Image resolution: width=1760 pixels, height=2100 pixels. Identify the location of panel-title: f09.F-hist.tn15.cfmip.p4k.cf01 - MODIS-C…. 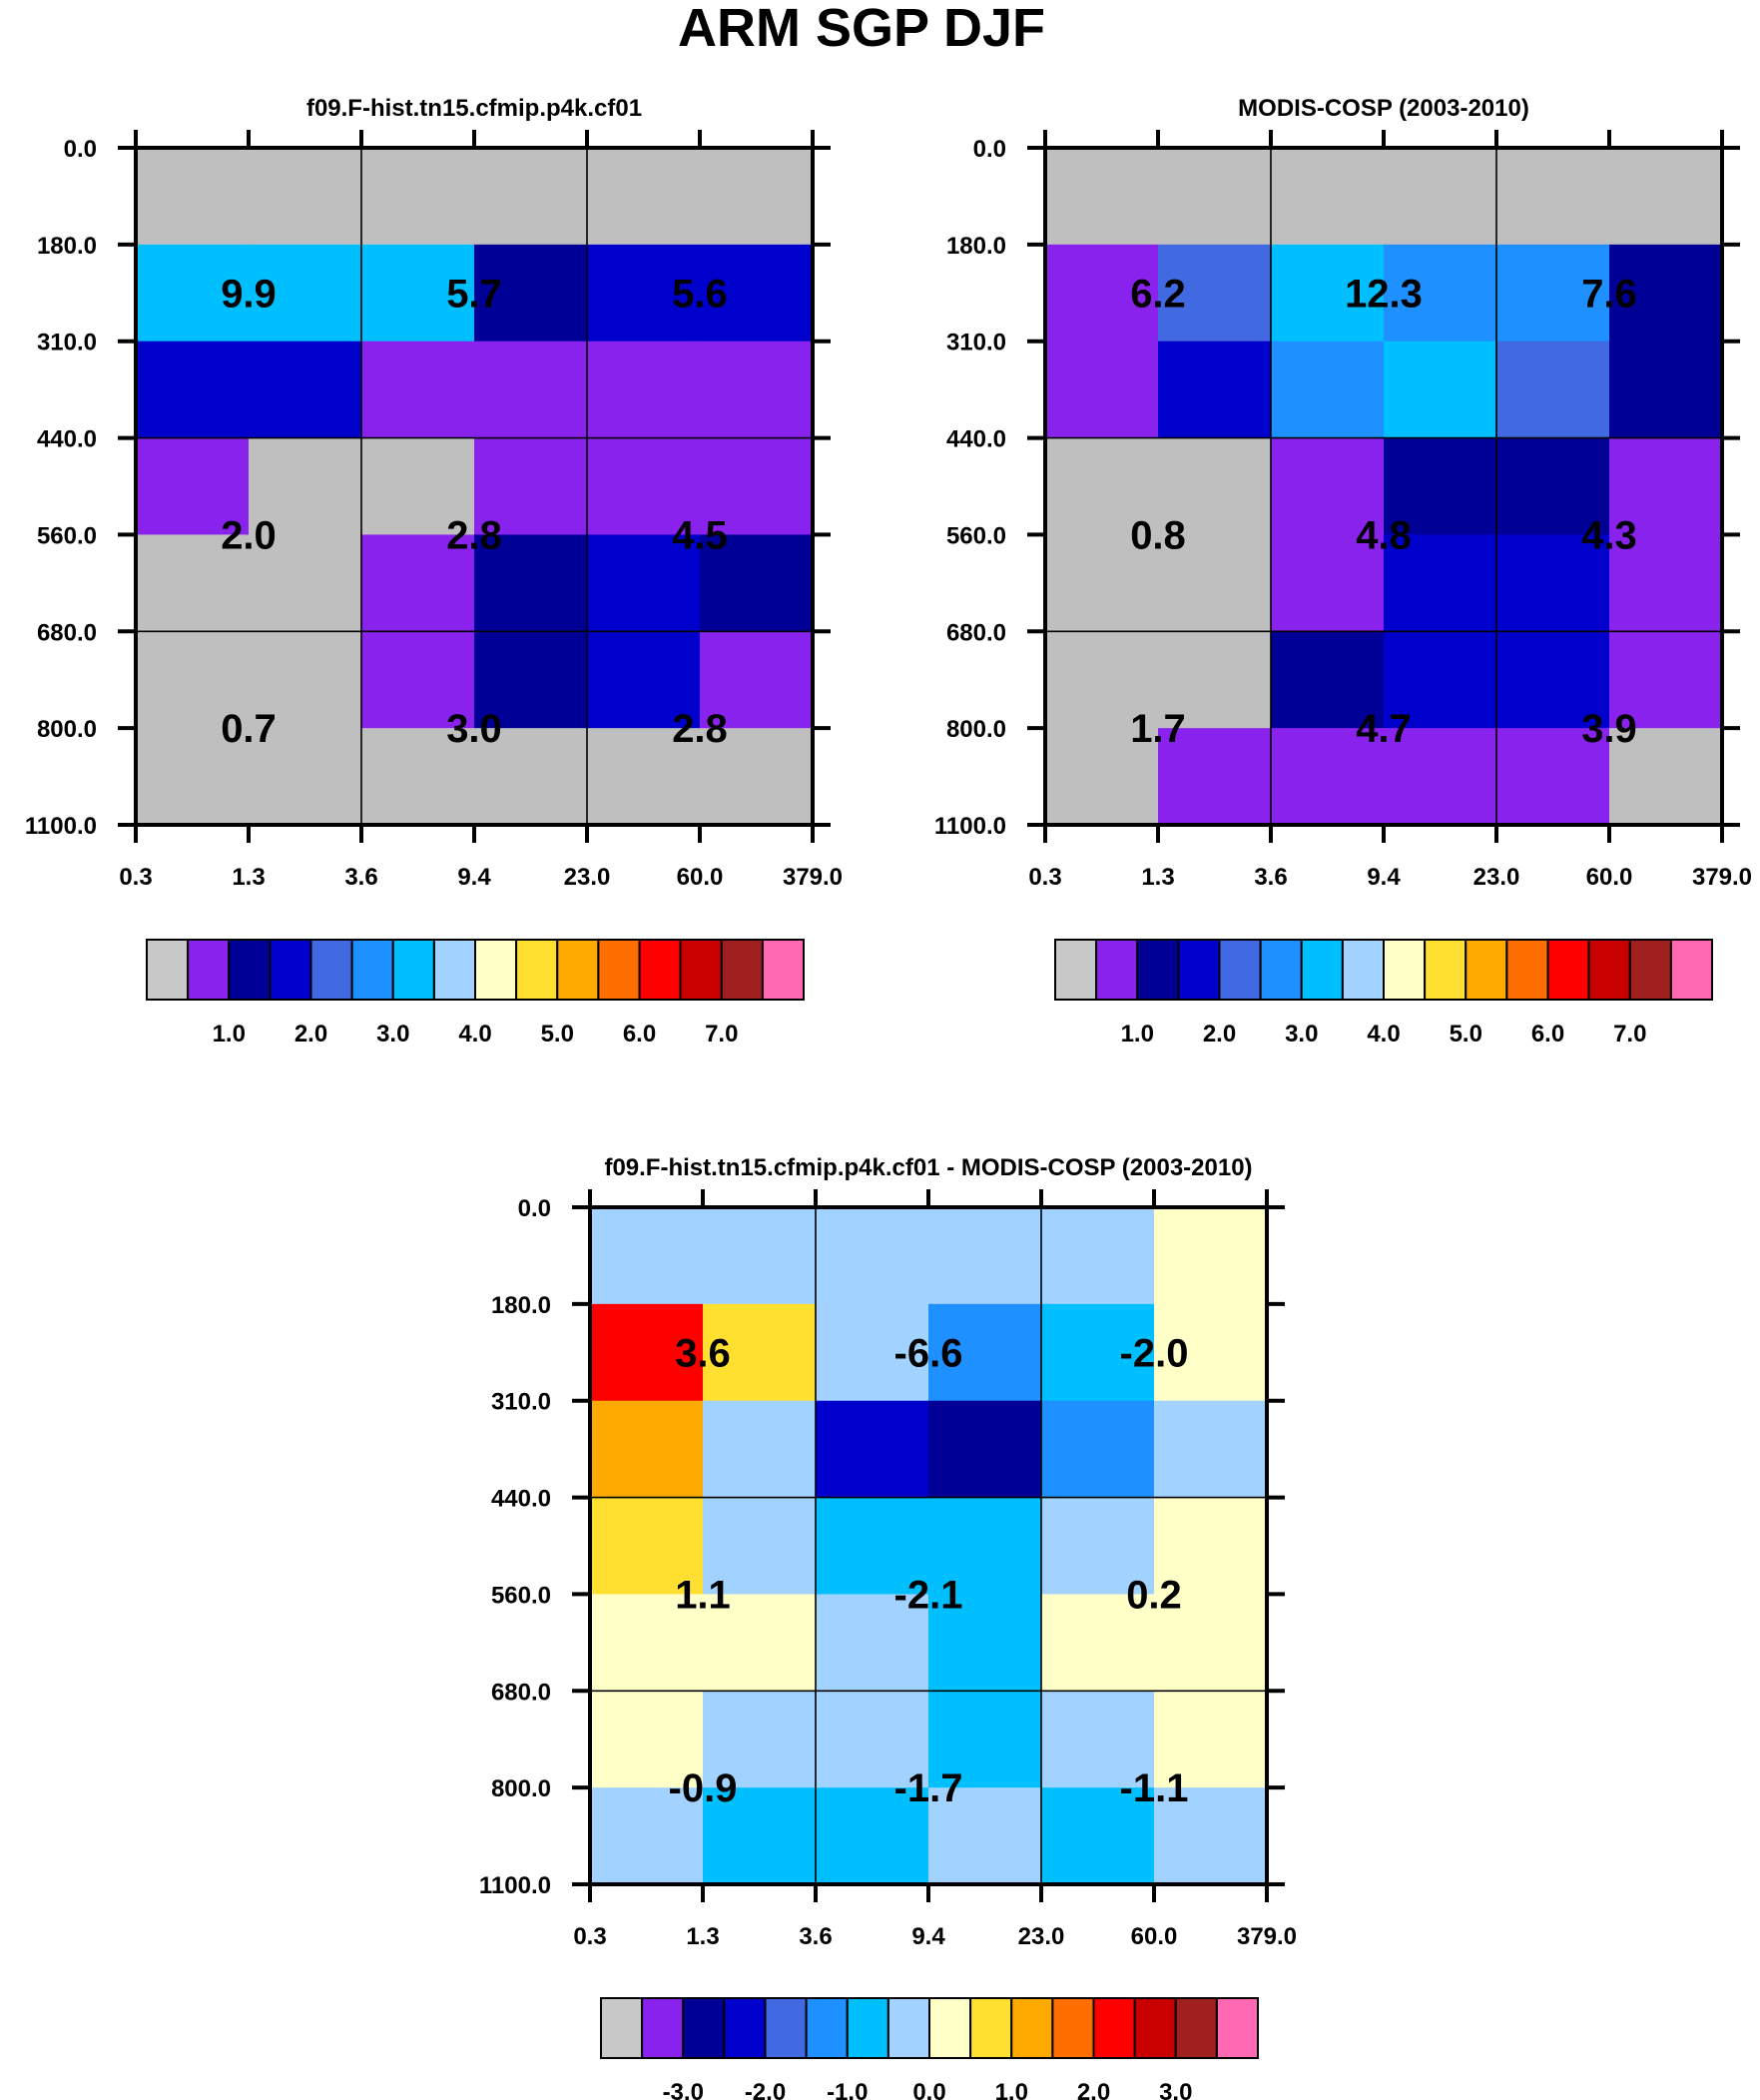
(928, 1167).